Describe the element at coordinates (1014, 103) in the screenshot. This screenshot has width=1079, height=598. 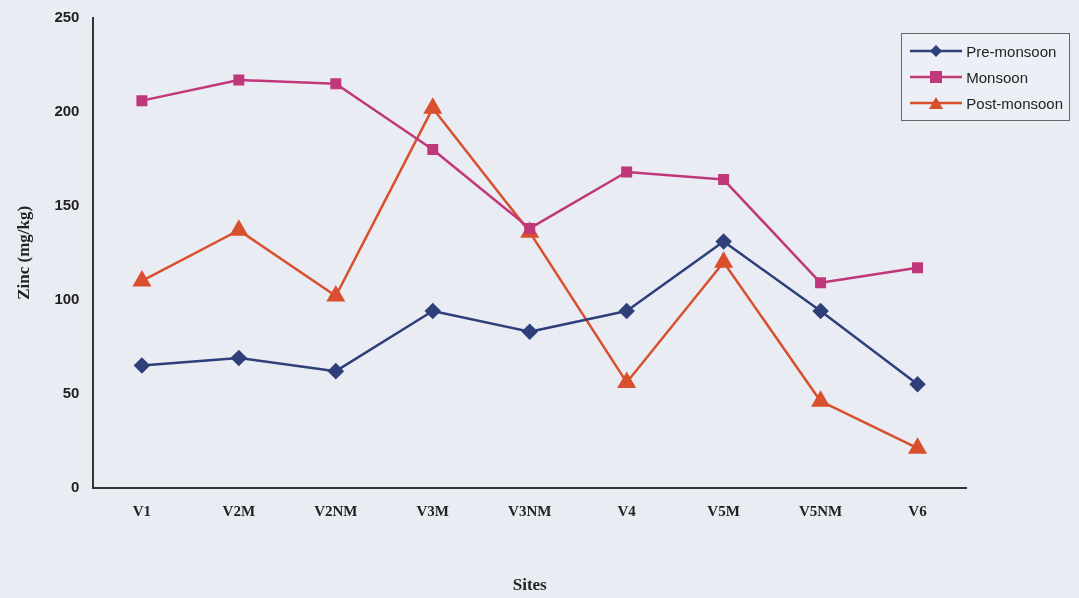
I see `legend-label: Post-monsoon` at that location.